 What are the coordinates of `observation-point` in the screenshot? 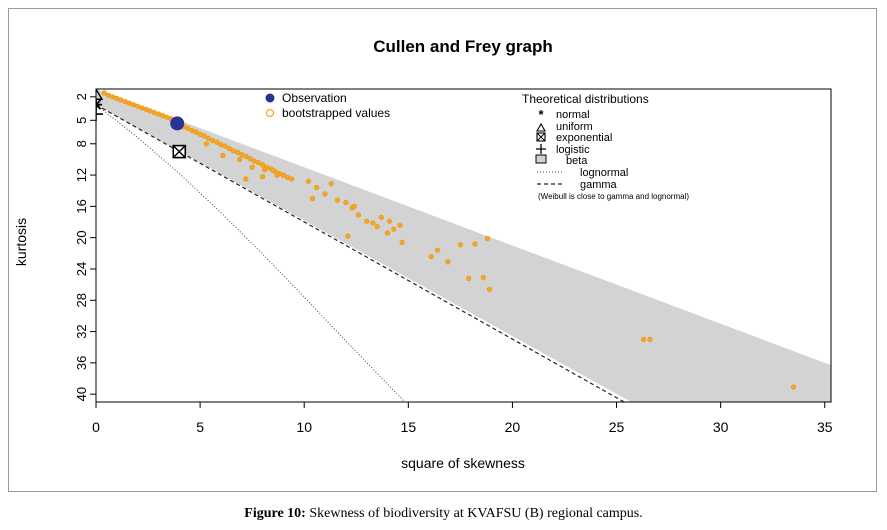 It's located at (177, 123).